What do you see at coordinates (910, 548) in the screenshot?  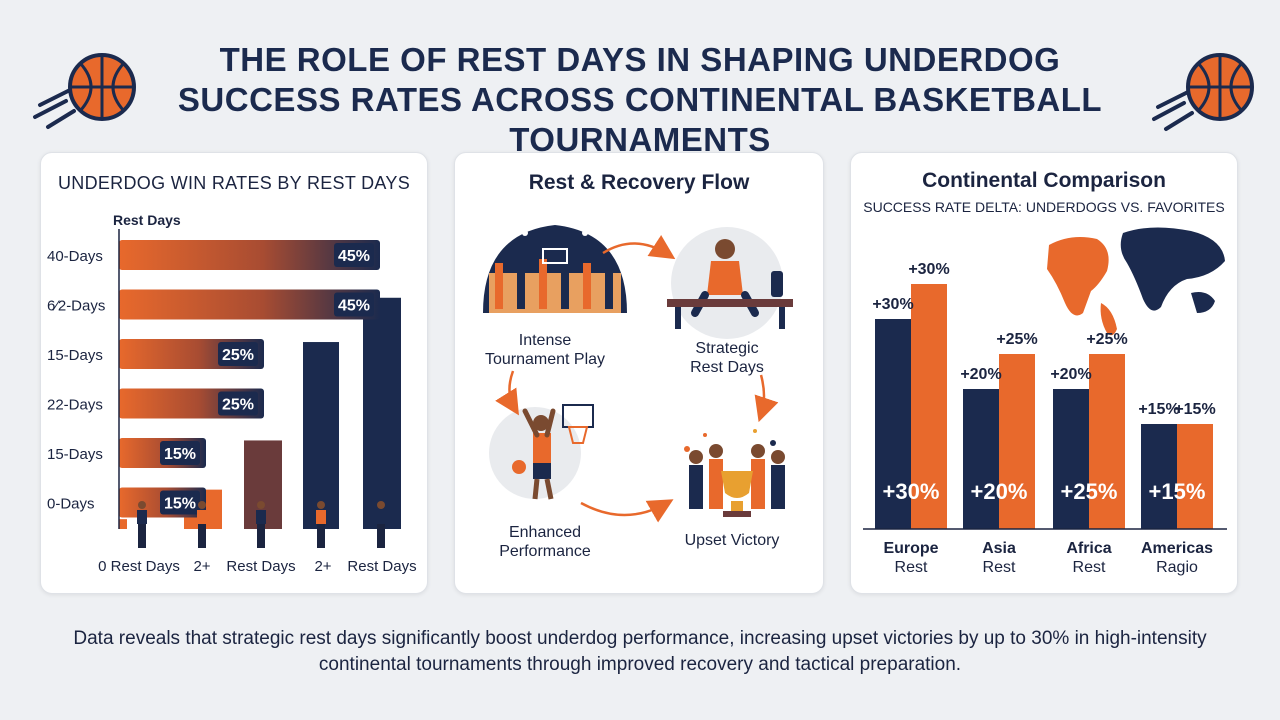 I see `category-label: Europe` at bounding box center [910, 548].